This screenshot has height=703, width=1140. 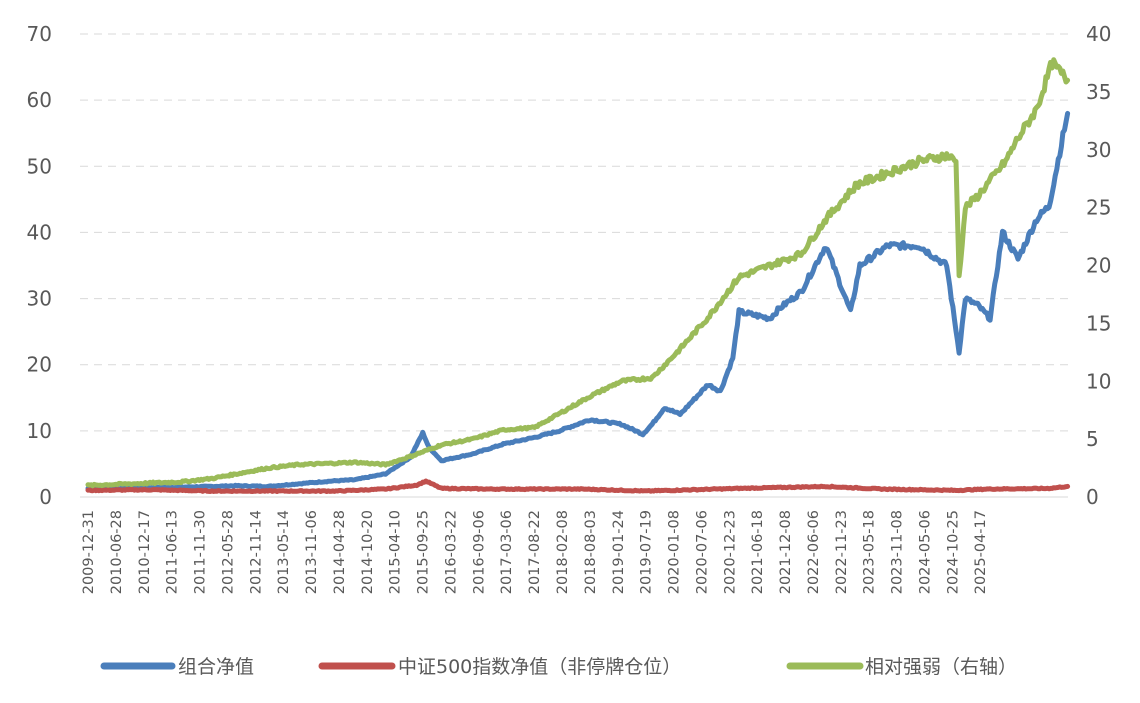 What do you see at coordinates (256, 552) in the screenshot?
I see `x-tick-label: 2012-11-14` at bounding box center [256, 552].